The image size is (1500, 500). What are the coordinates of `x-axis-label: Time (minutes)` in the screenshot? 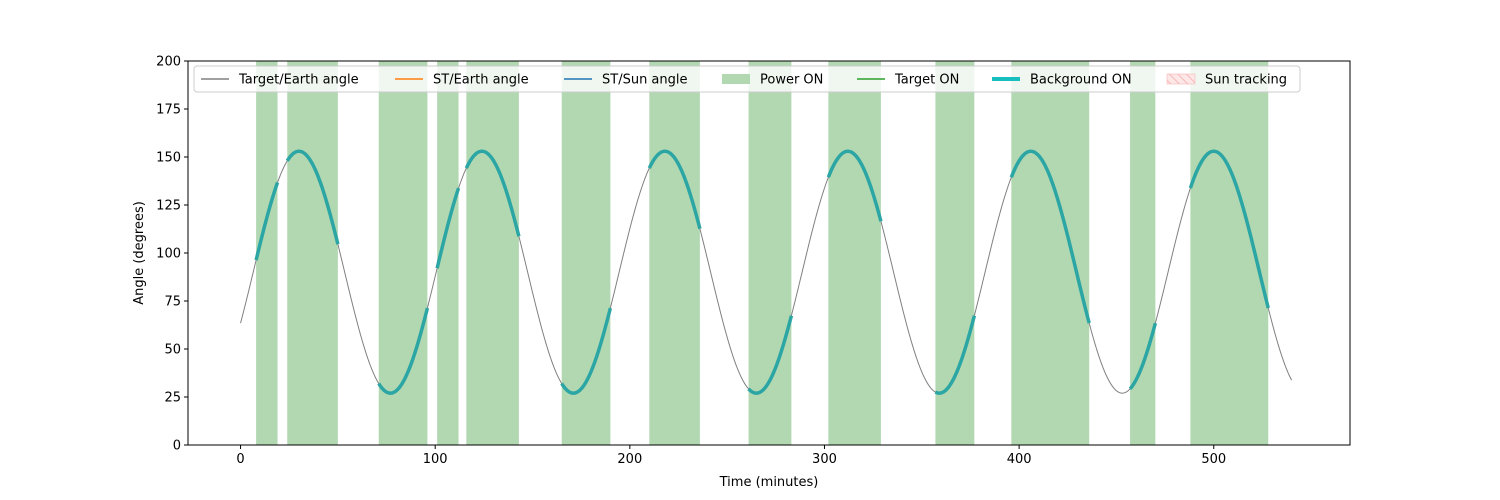 It's located at (769, 482).